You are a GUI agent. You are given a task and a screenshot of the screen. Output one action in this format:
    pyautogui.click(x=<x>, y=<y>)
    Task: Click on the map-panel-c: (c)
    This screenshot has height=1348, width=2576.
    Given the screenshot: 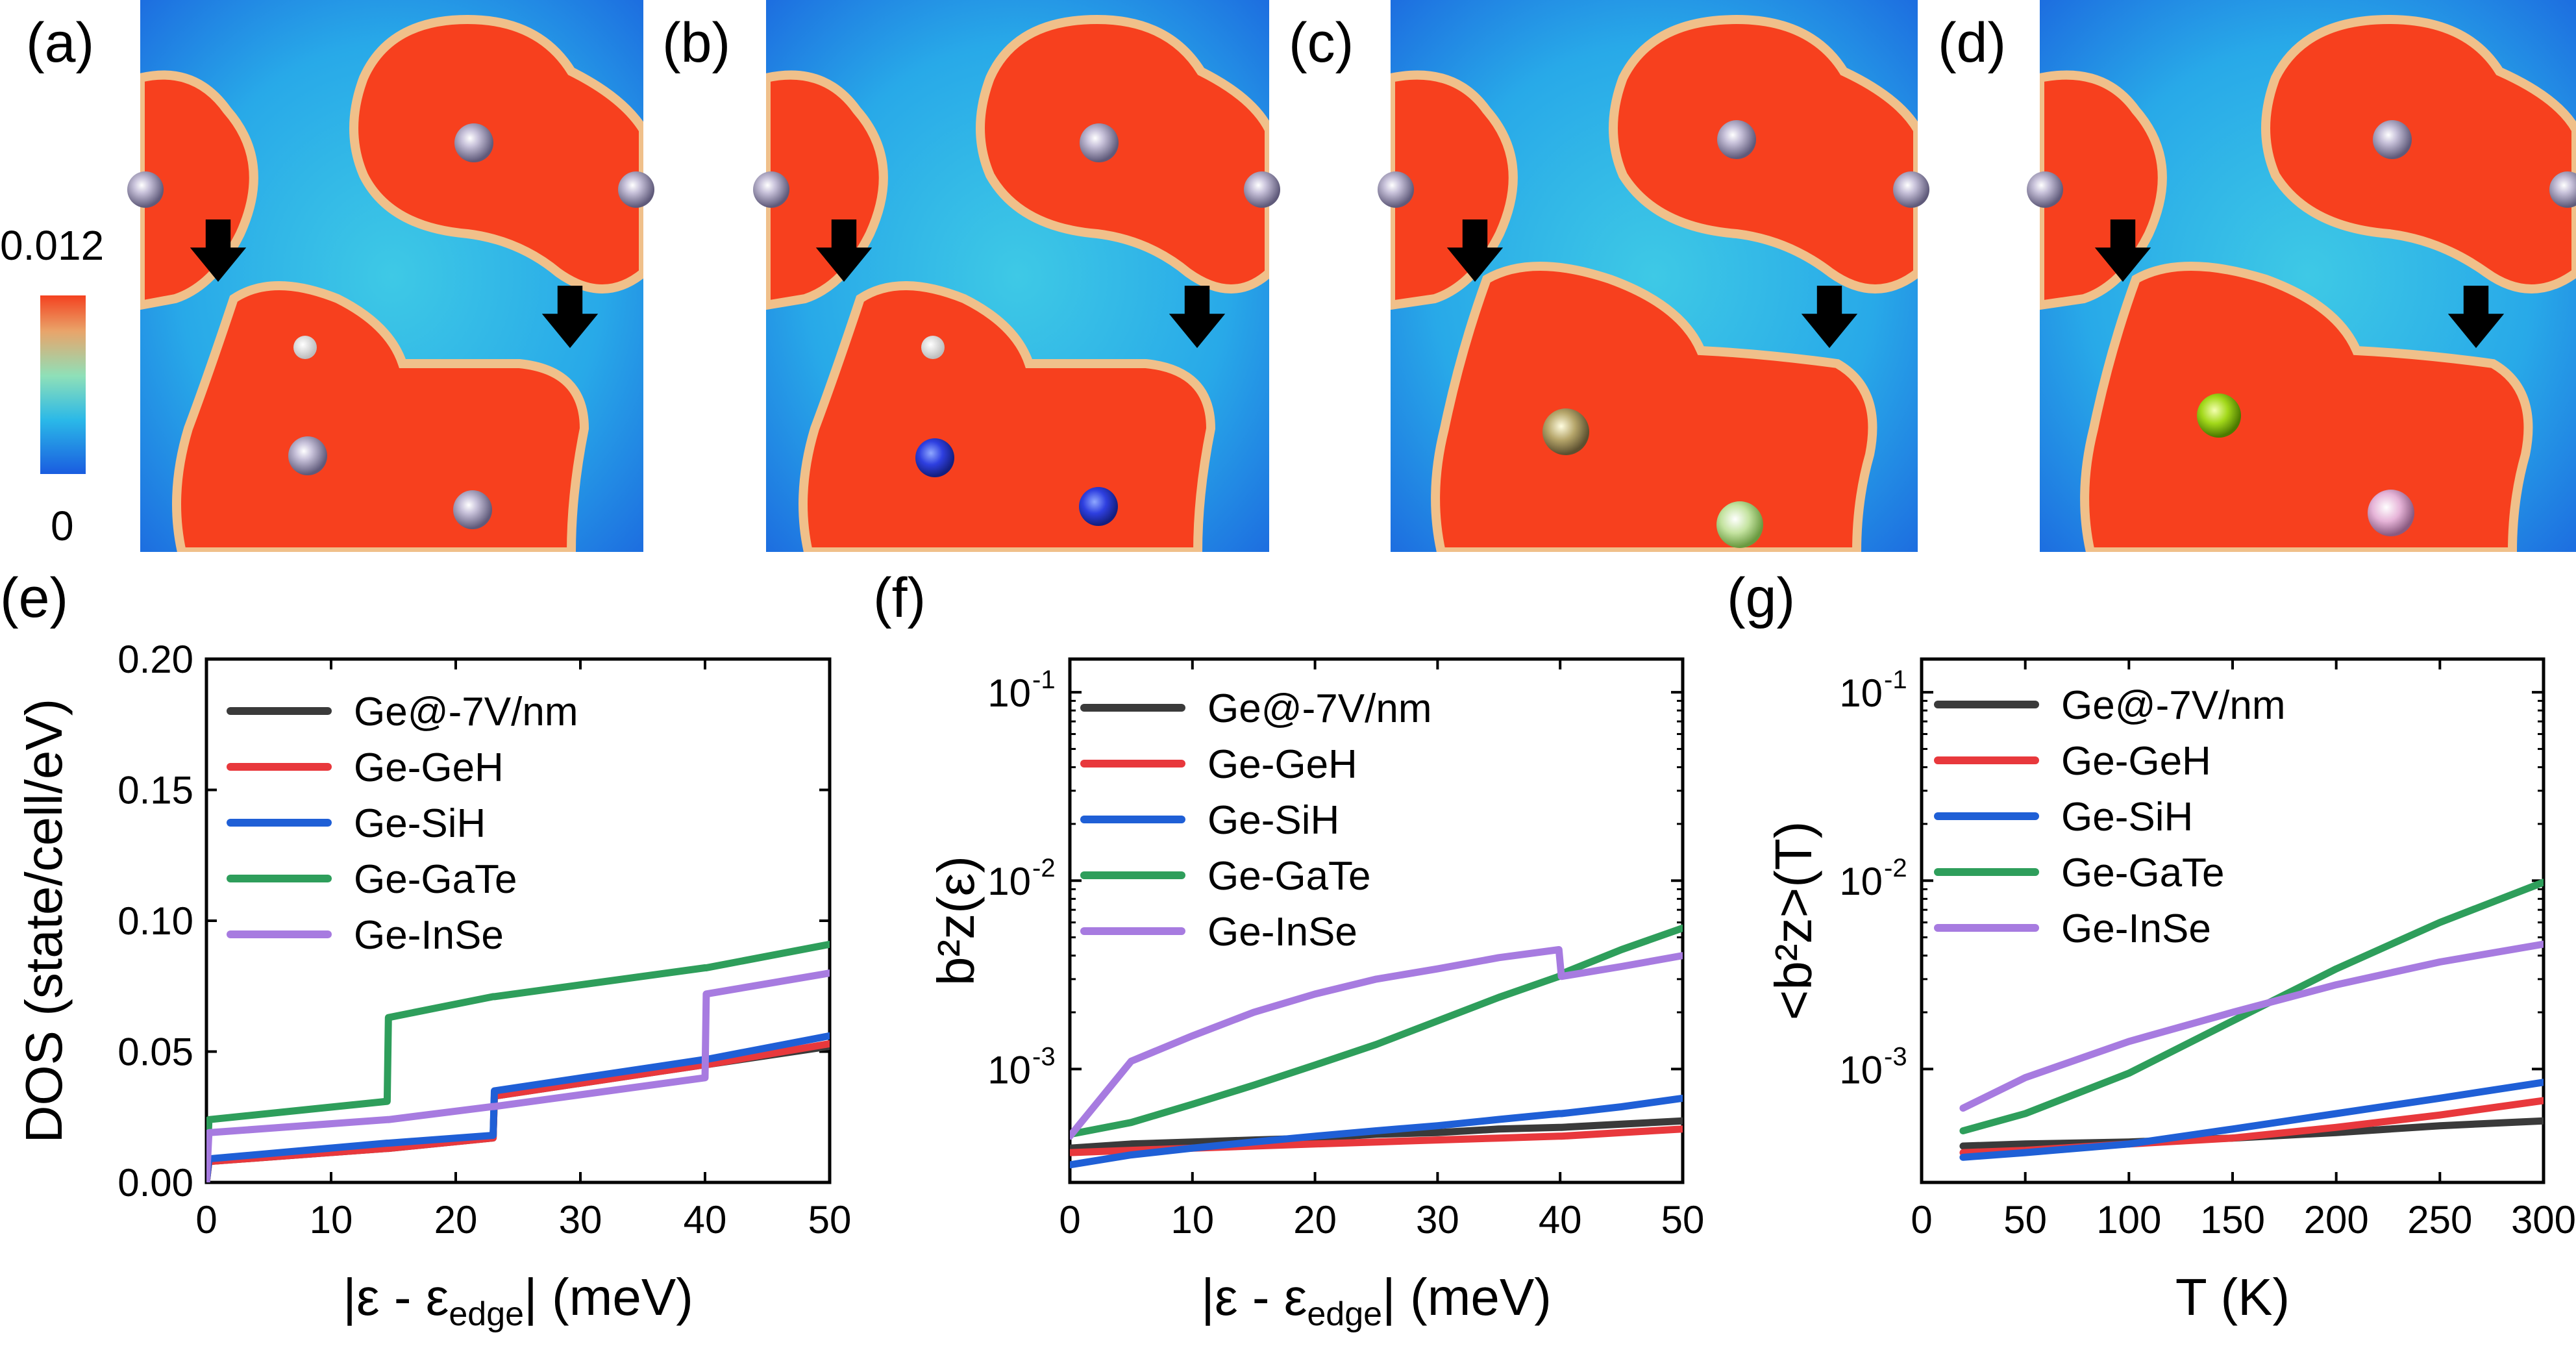 What is the action you would take?
    pyautogui.click(x=1609, y=276)
    